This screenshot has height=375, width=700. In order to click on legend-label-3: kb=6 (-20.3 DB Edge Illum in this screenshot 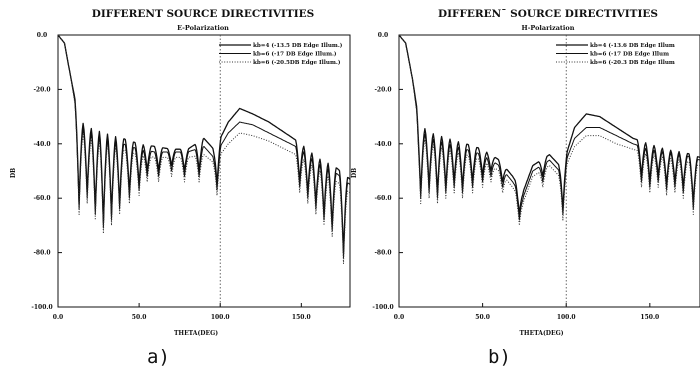, I will do `click(632, 62)`.